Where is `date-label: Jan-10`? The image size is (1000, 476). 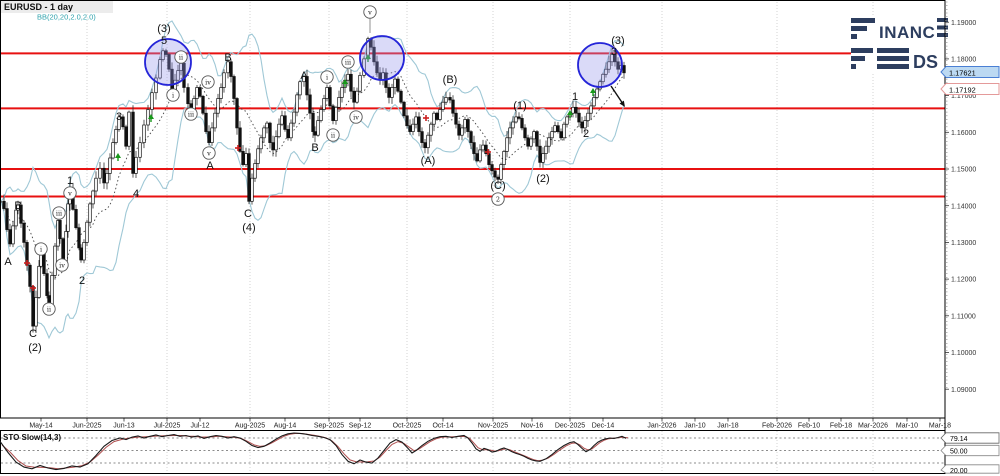 date-label: Jan-10 is located at coordinates (695, 426).